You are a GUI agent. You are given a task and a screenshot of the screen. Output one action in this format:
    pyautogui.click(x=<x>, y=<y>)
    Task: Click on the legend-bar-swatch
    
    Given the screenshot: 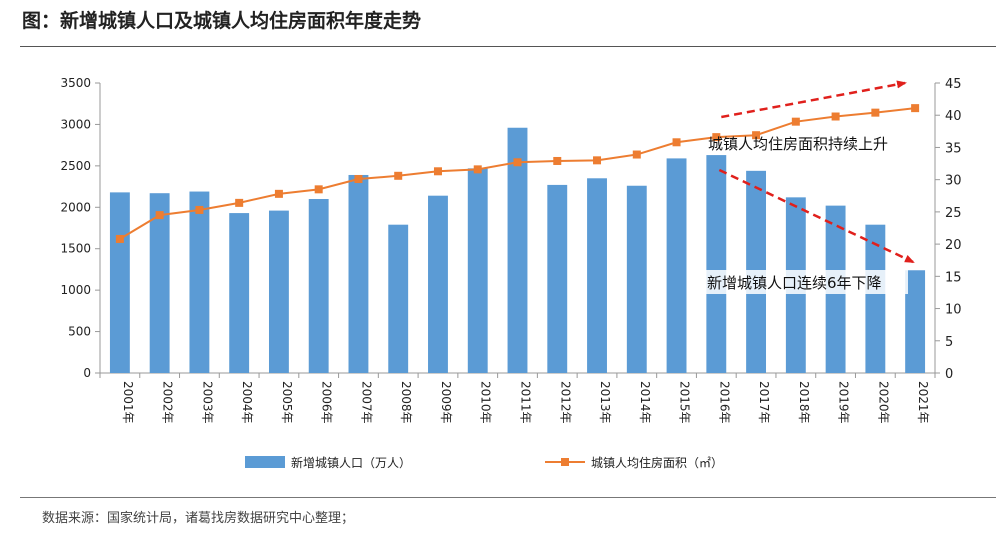 What is the action you would take?
    pyautogui.click(x=265, y=462)
    